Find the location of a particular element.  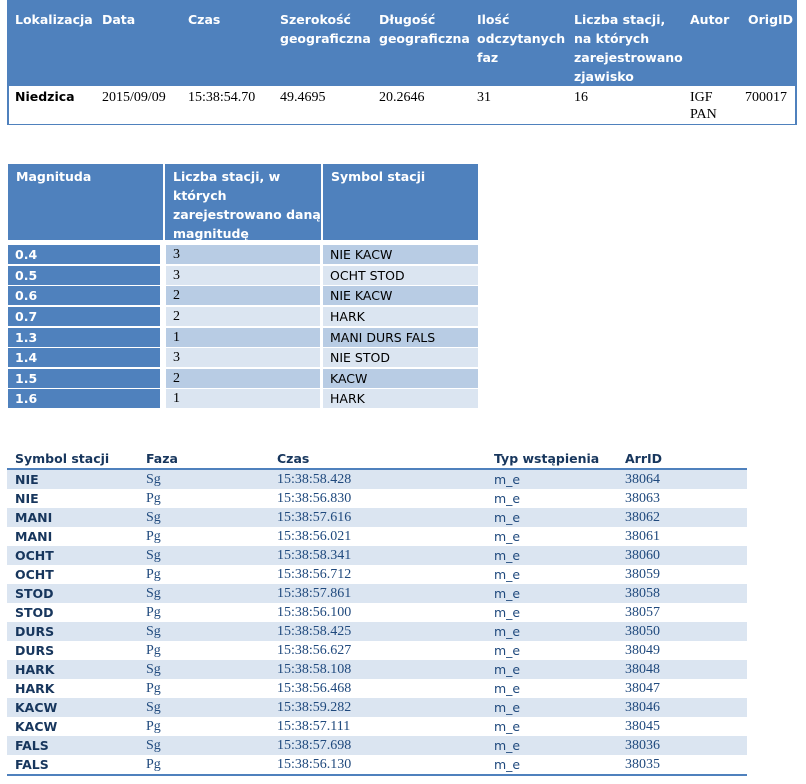

arrival-time: 15:38:58.341 is located at coordinates (314, 555).